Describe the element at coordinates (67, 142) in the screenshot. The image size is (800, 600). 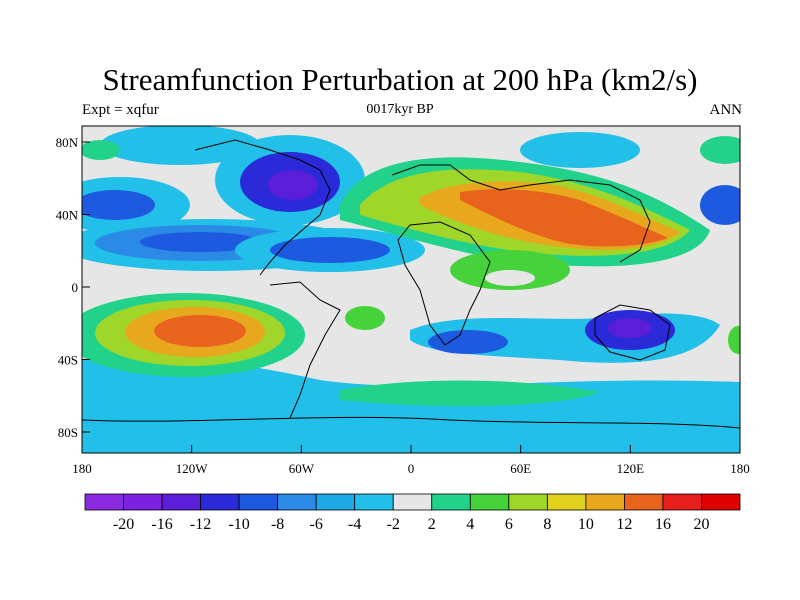
I see `lat-tick-label: 80N` at that location.